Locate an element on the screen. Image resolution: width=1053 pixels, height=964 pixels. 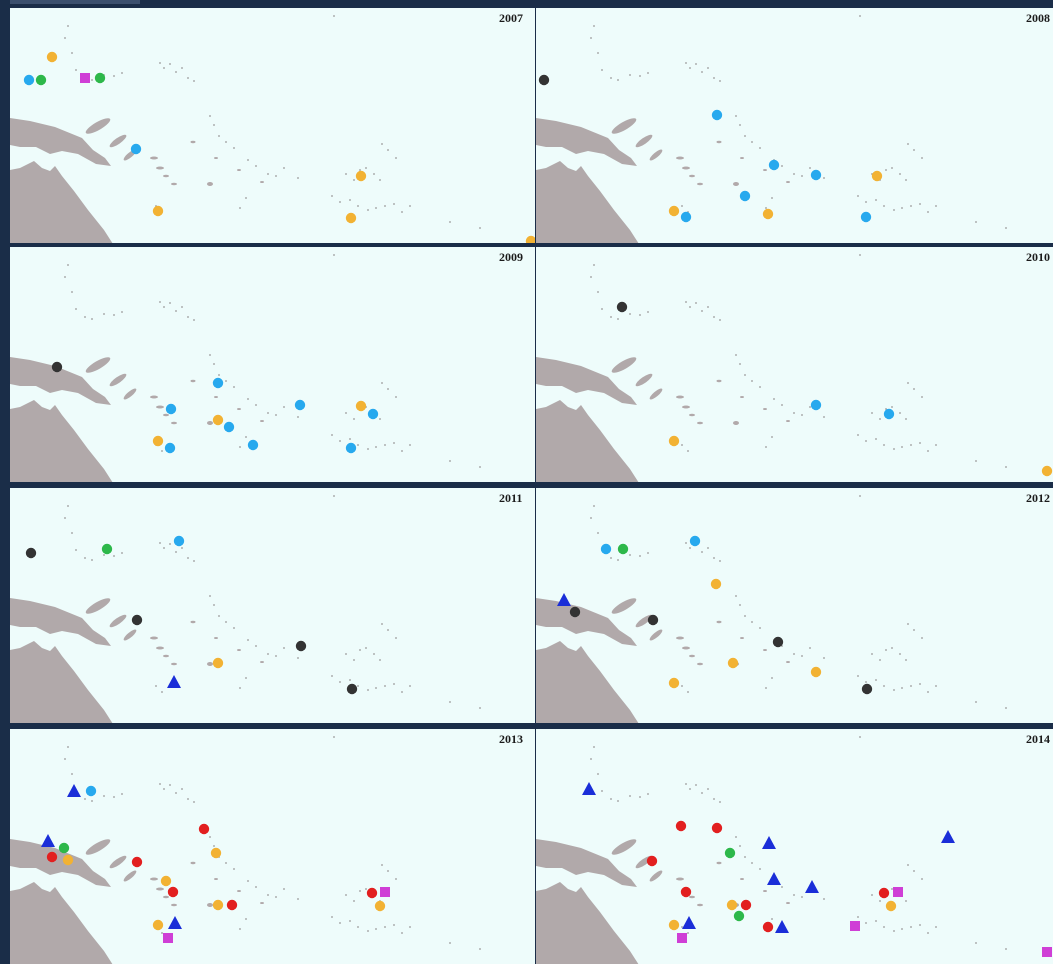
panel-year-label: 2010 is located at coordinates (1038, 257).